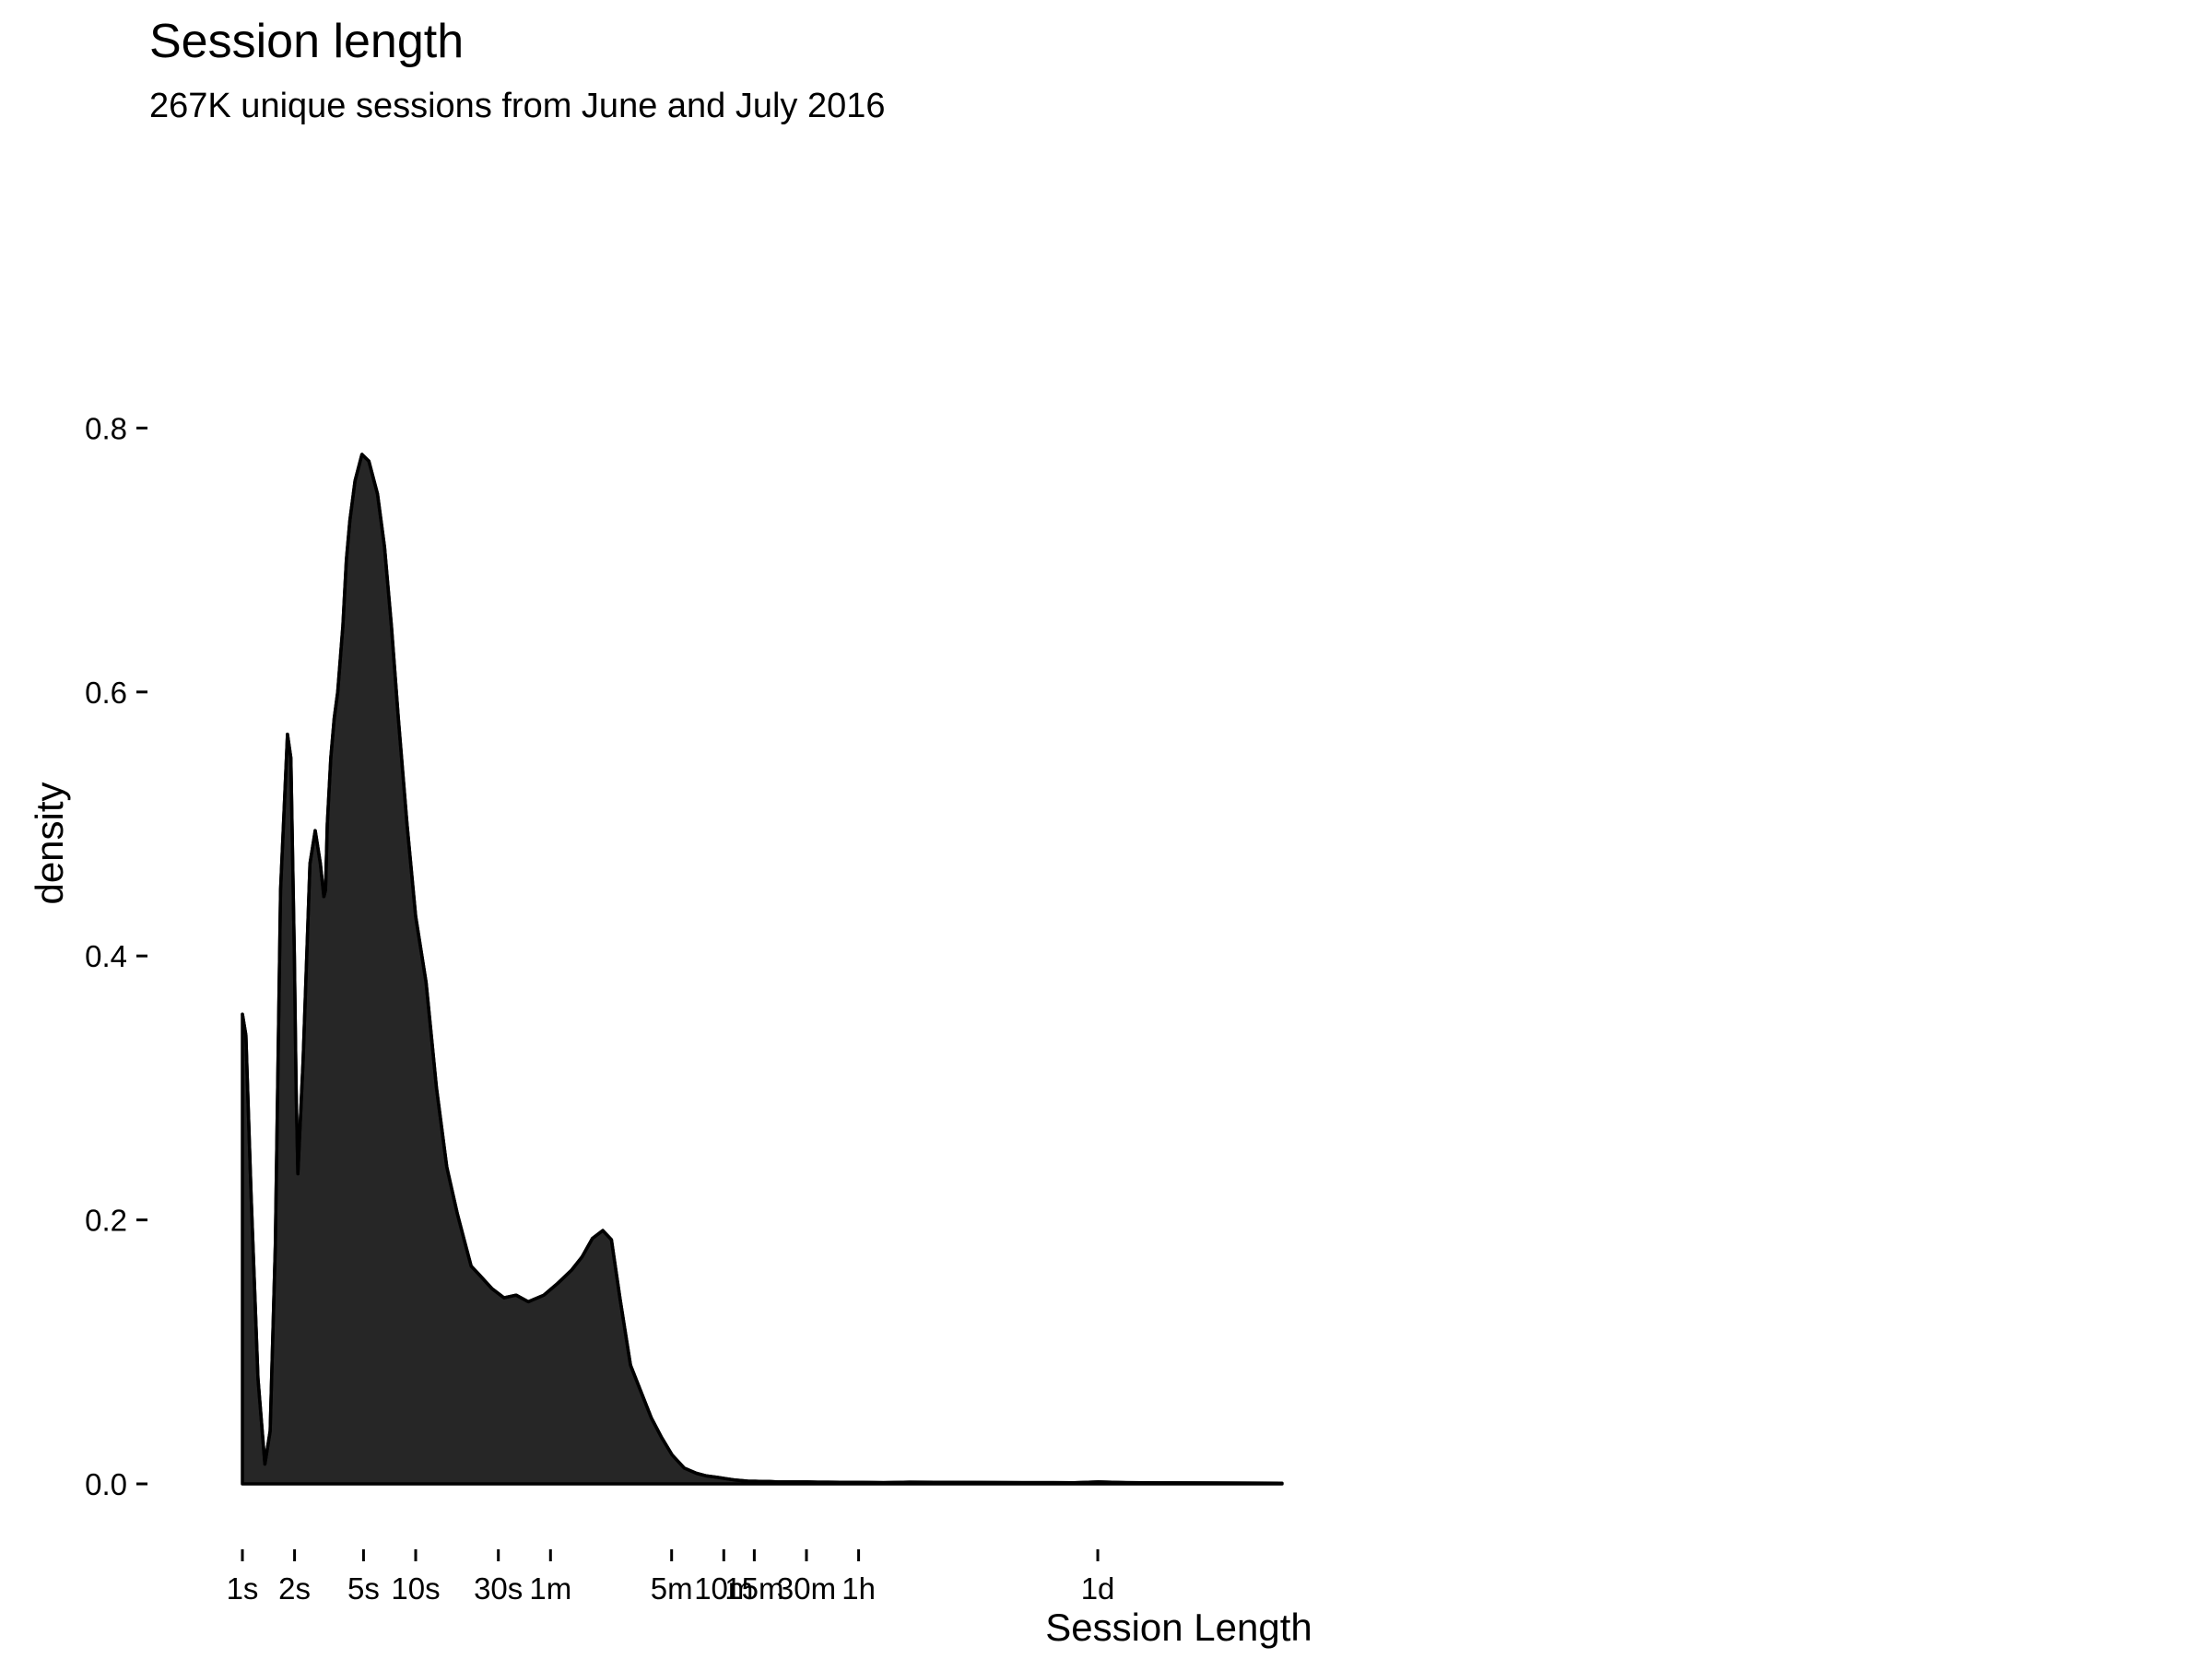 The height and width of the screenshot is (1659, 2212). I want to click on x-tick-label: 10m, so click(723, 1588).